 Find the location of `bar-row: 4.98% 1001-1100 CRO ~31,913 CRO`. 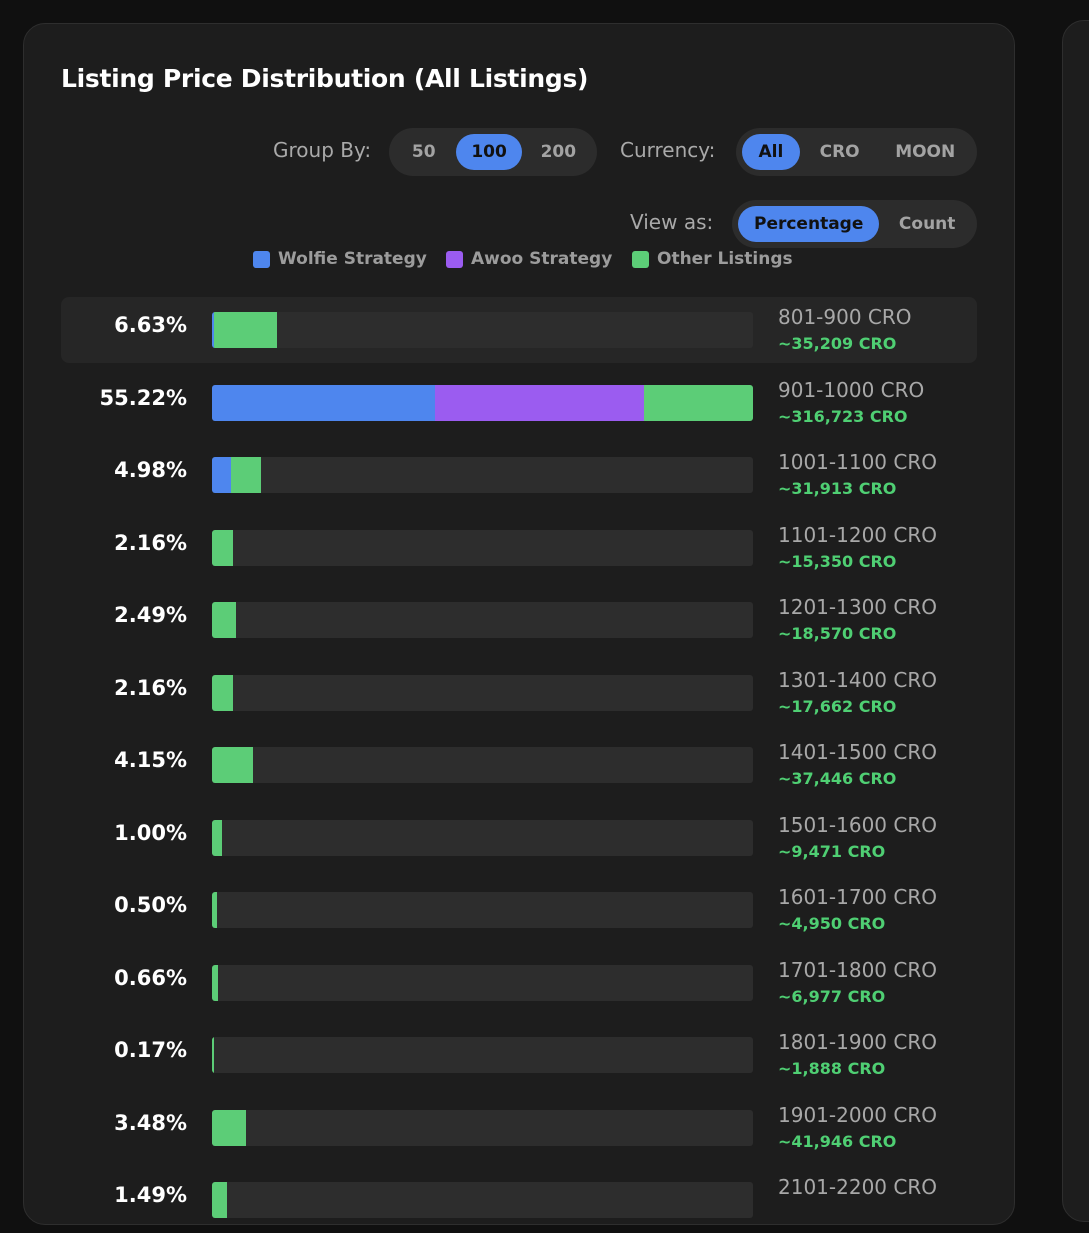

bar-row: 4.98% 1001-1100 CRO ~31,913 CRO is located at coordinates (519, 475).